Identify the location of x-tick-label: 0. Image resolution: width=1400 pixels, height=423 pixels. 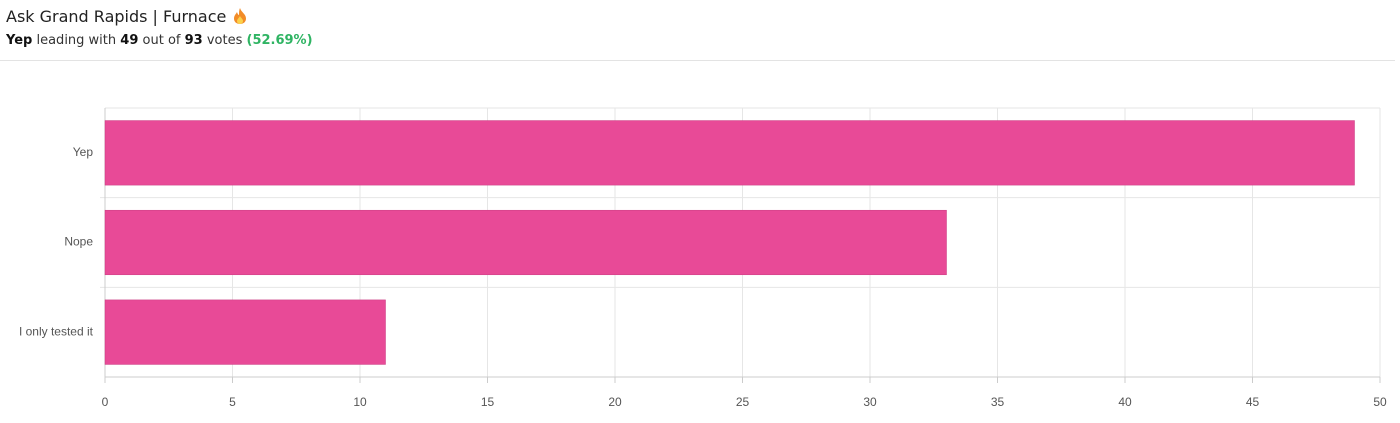
(105, 402).